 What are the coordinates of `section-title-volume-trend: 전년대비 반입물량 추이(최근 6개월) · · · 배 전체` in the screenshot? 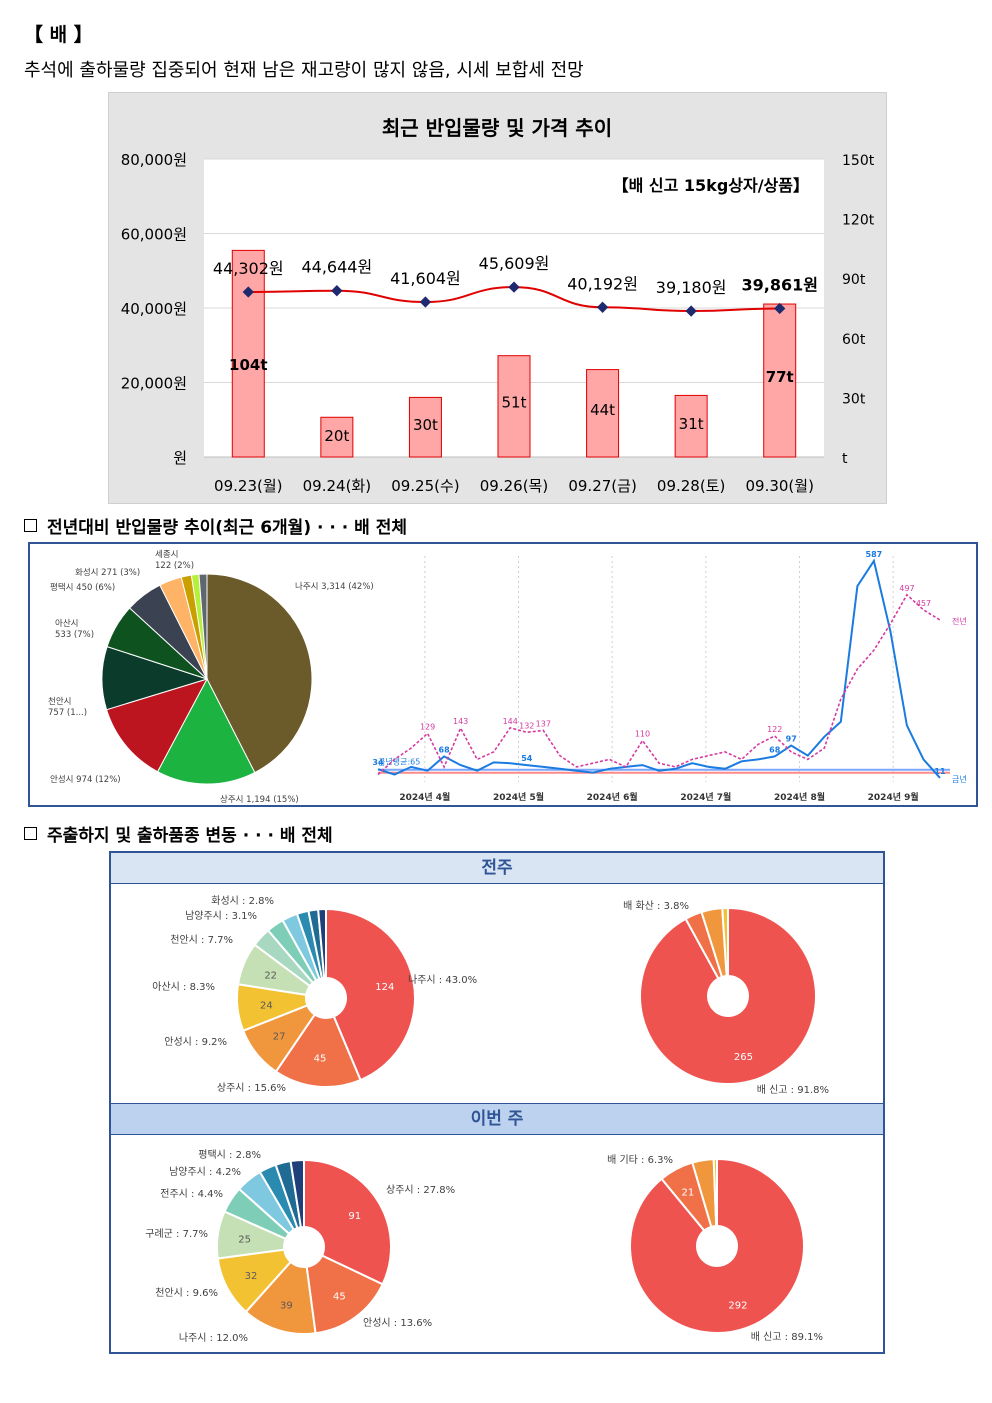 It's located at (215, 525).